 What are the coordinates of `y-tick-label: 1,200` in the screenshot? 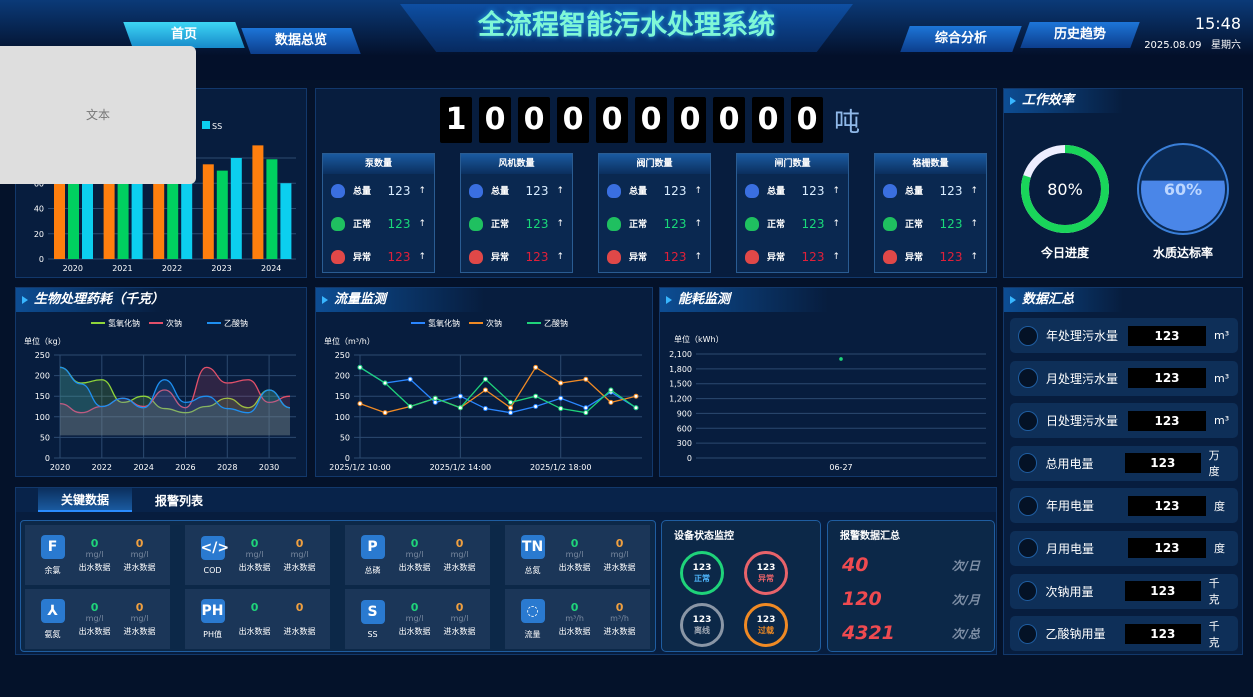 It's located at (680, 399).